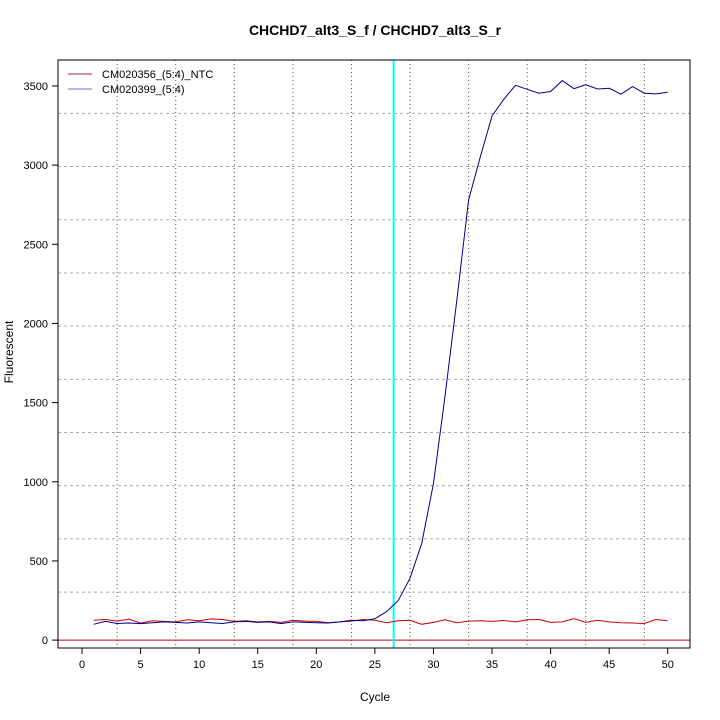 The image size is (720, 720). Describe the element at coordinates (140, 82) in the screenshot. I see `legend: CM020356_(5:4)_NTC CM020399_(5:4)` at that location.